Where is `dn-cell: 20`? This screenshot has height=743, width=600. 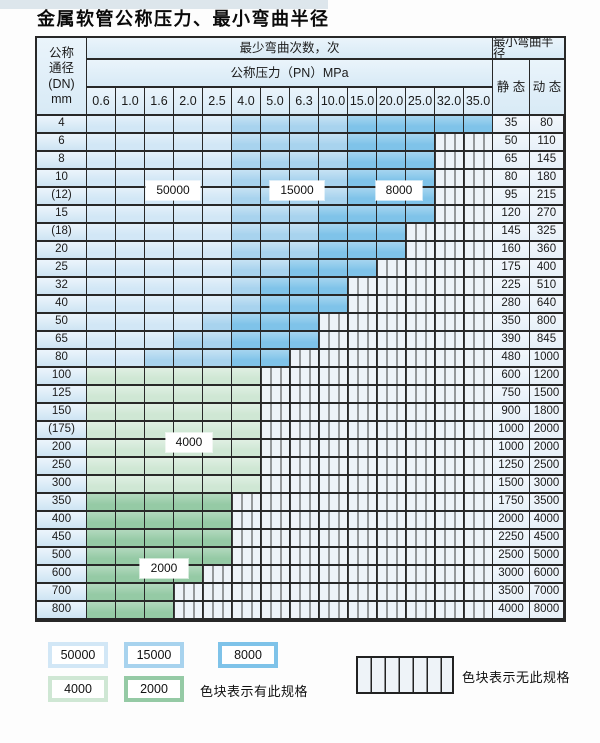
dn-cell: 20 is located at coordinates (62, 251).